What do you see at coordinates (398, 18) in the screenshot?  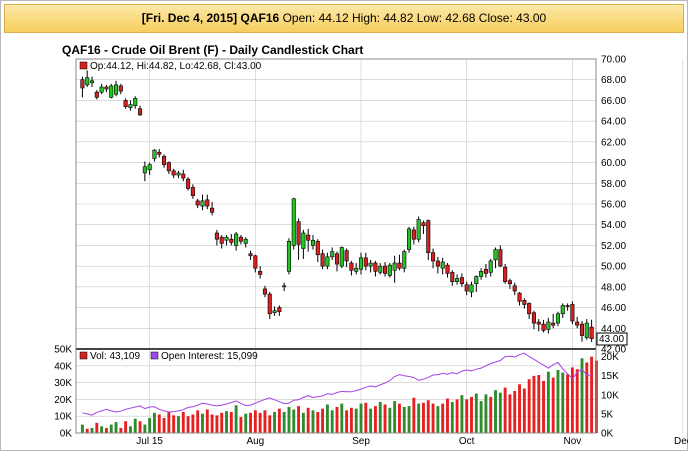 I see `high-value: 44.82` at bounding box center [398, 18].